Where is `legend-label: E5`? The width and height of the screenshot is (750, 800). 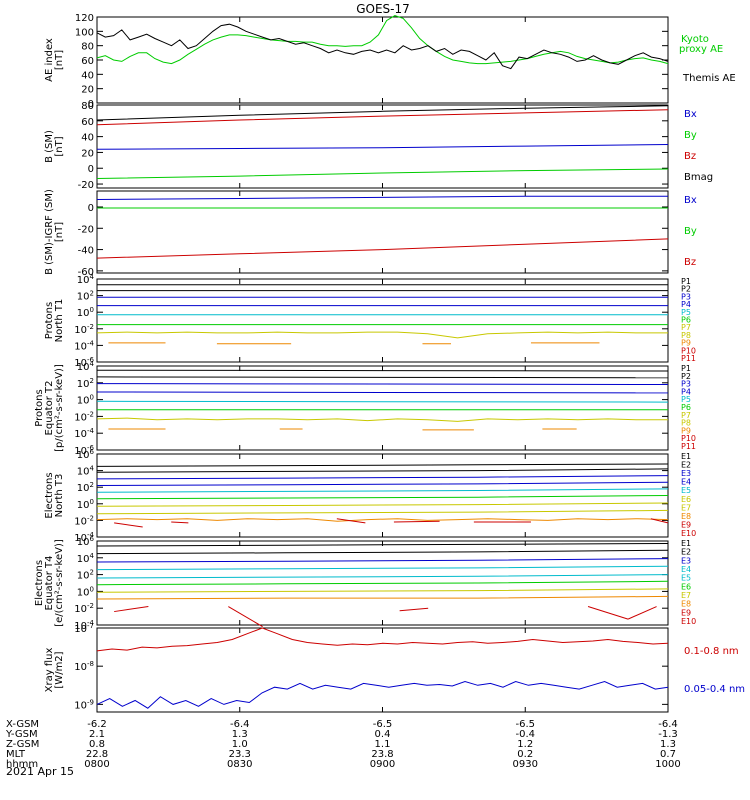
legend-label: E5 is located at coordinates (686, 578).